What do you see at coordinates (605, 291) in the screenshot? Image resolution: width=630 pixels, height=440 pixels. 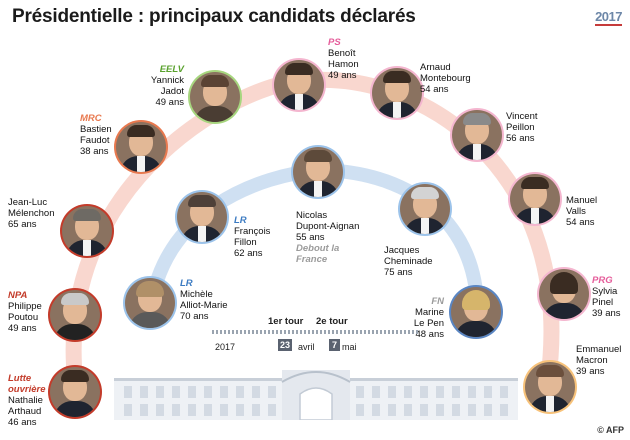 I see `candidate-first-name: Sylvia` at bounding box center [605, 291].